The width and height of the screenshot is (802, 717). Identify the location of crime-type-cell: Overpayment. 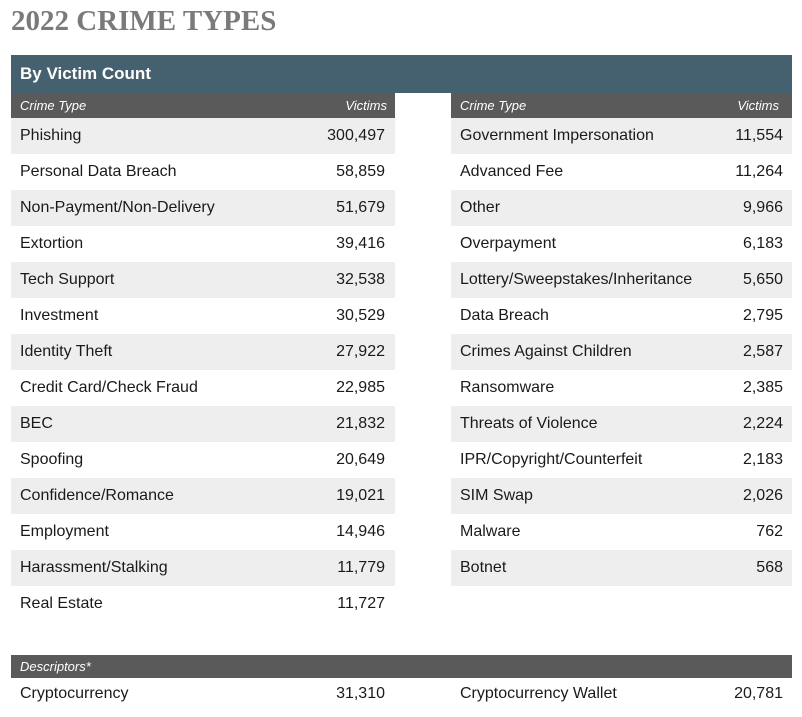
(508, 243).